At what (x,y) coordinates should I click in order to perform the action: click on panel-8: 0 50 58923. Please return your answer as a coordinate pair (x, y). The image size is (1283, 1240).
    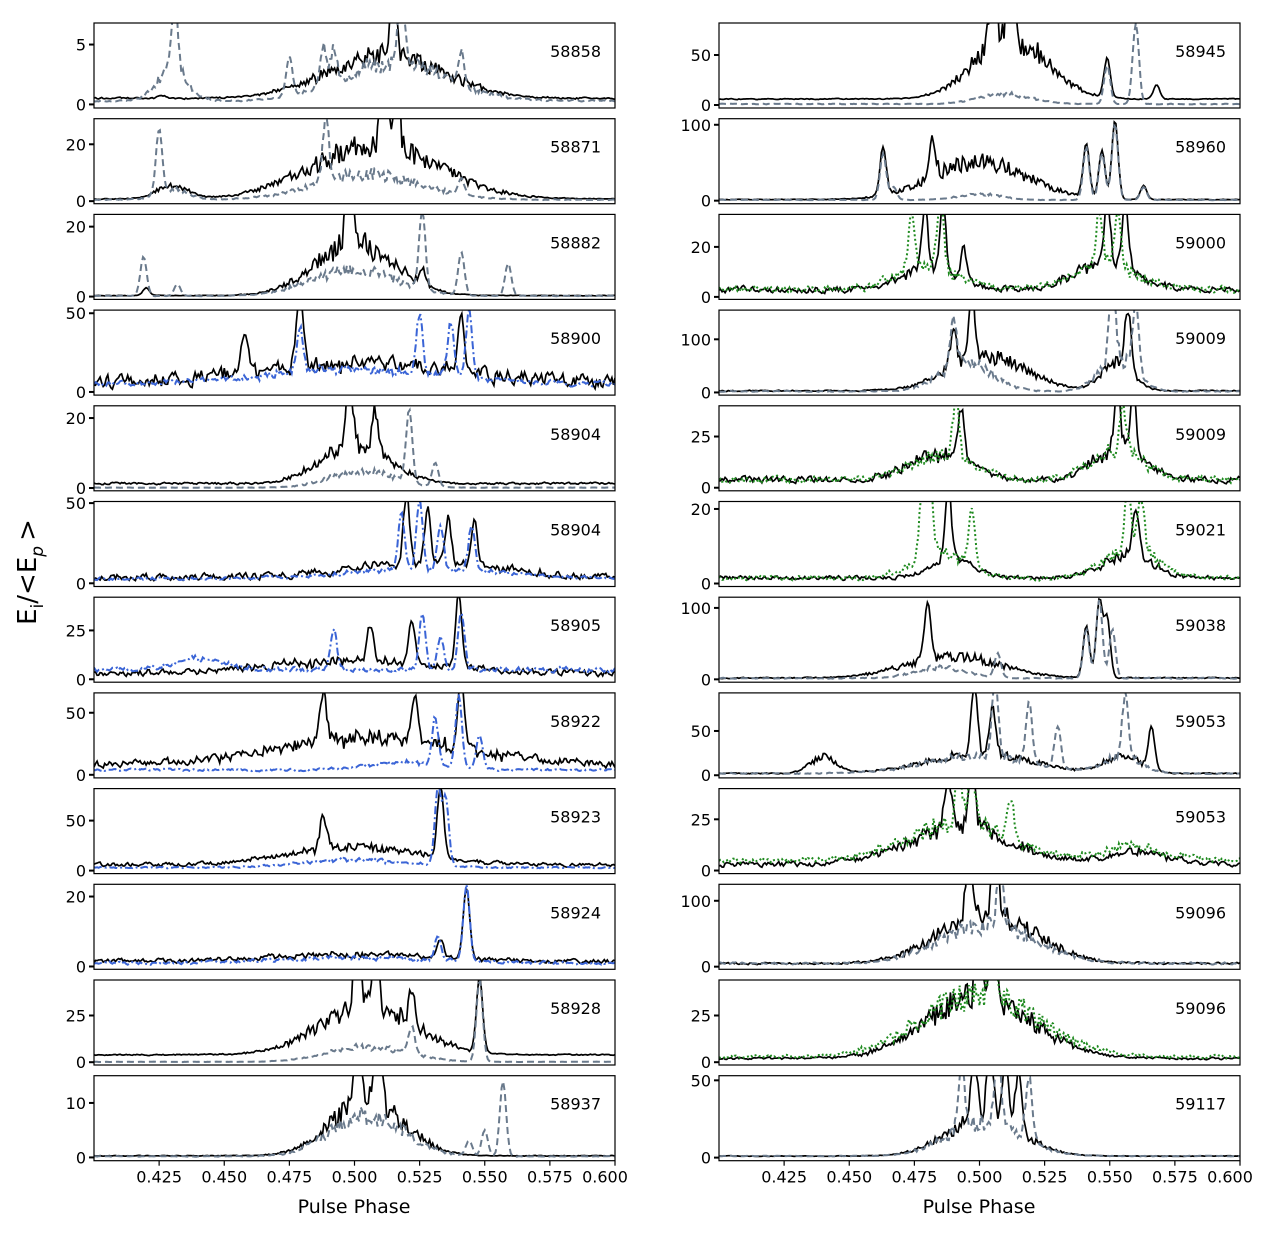
    Looking at the image, I should click on (341, 834).